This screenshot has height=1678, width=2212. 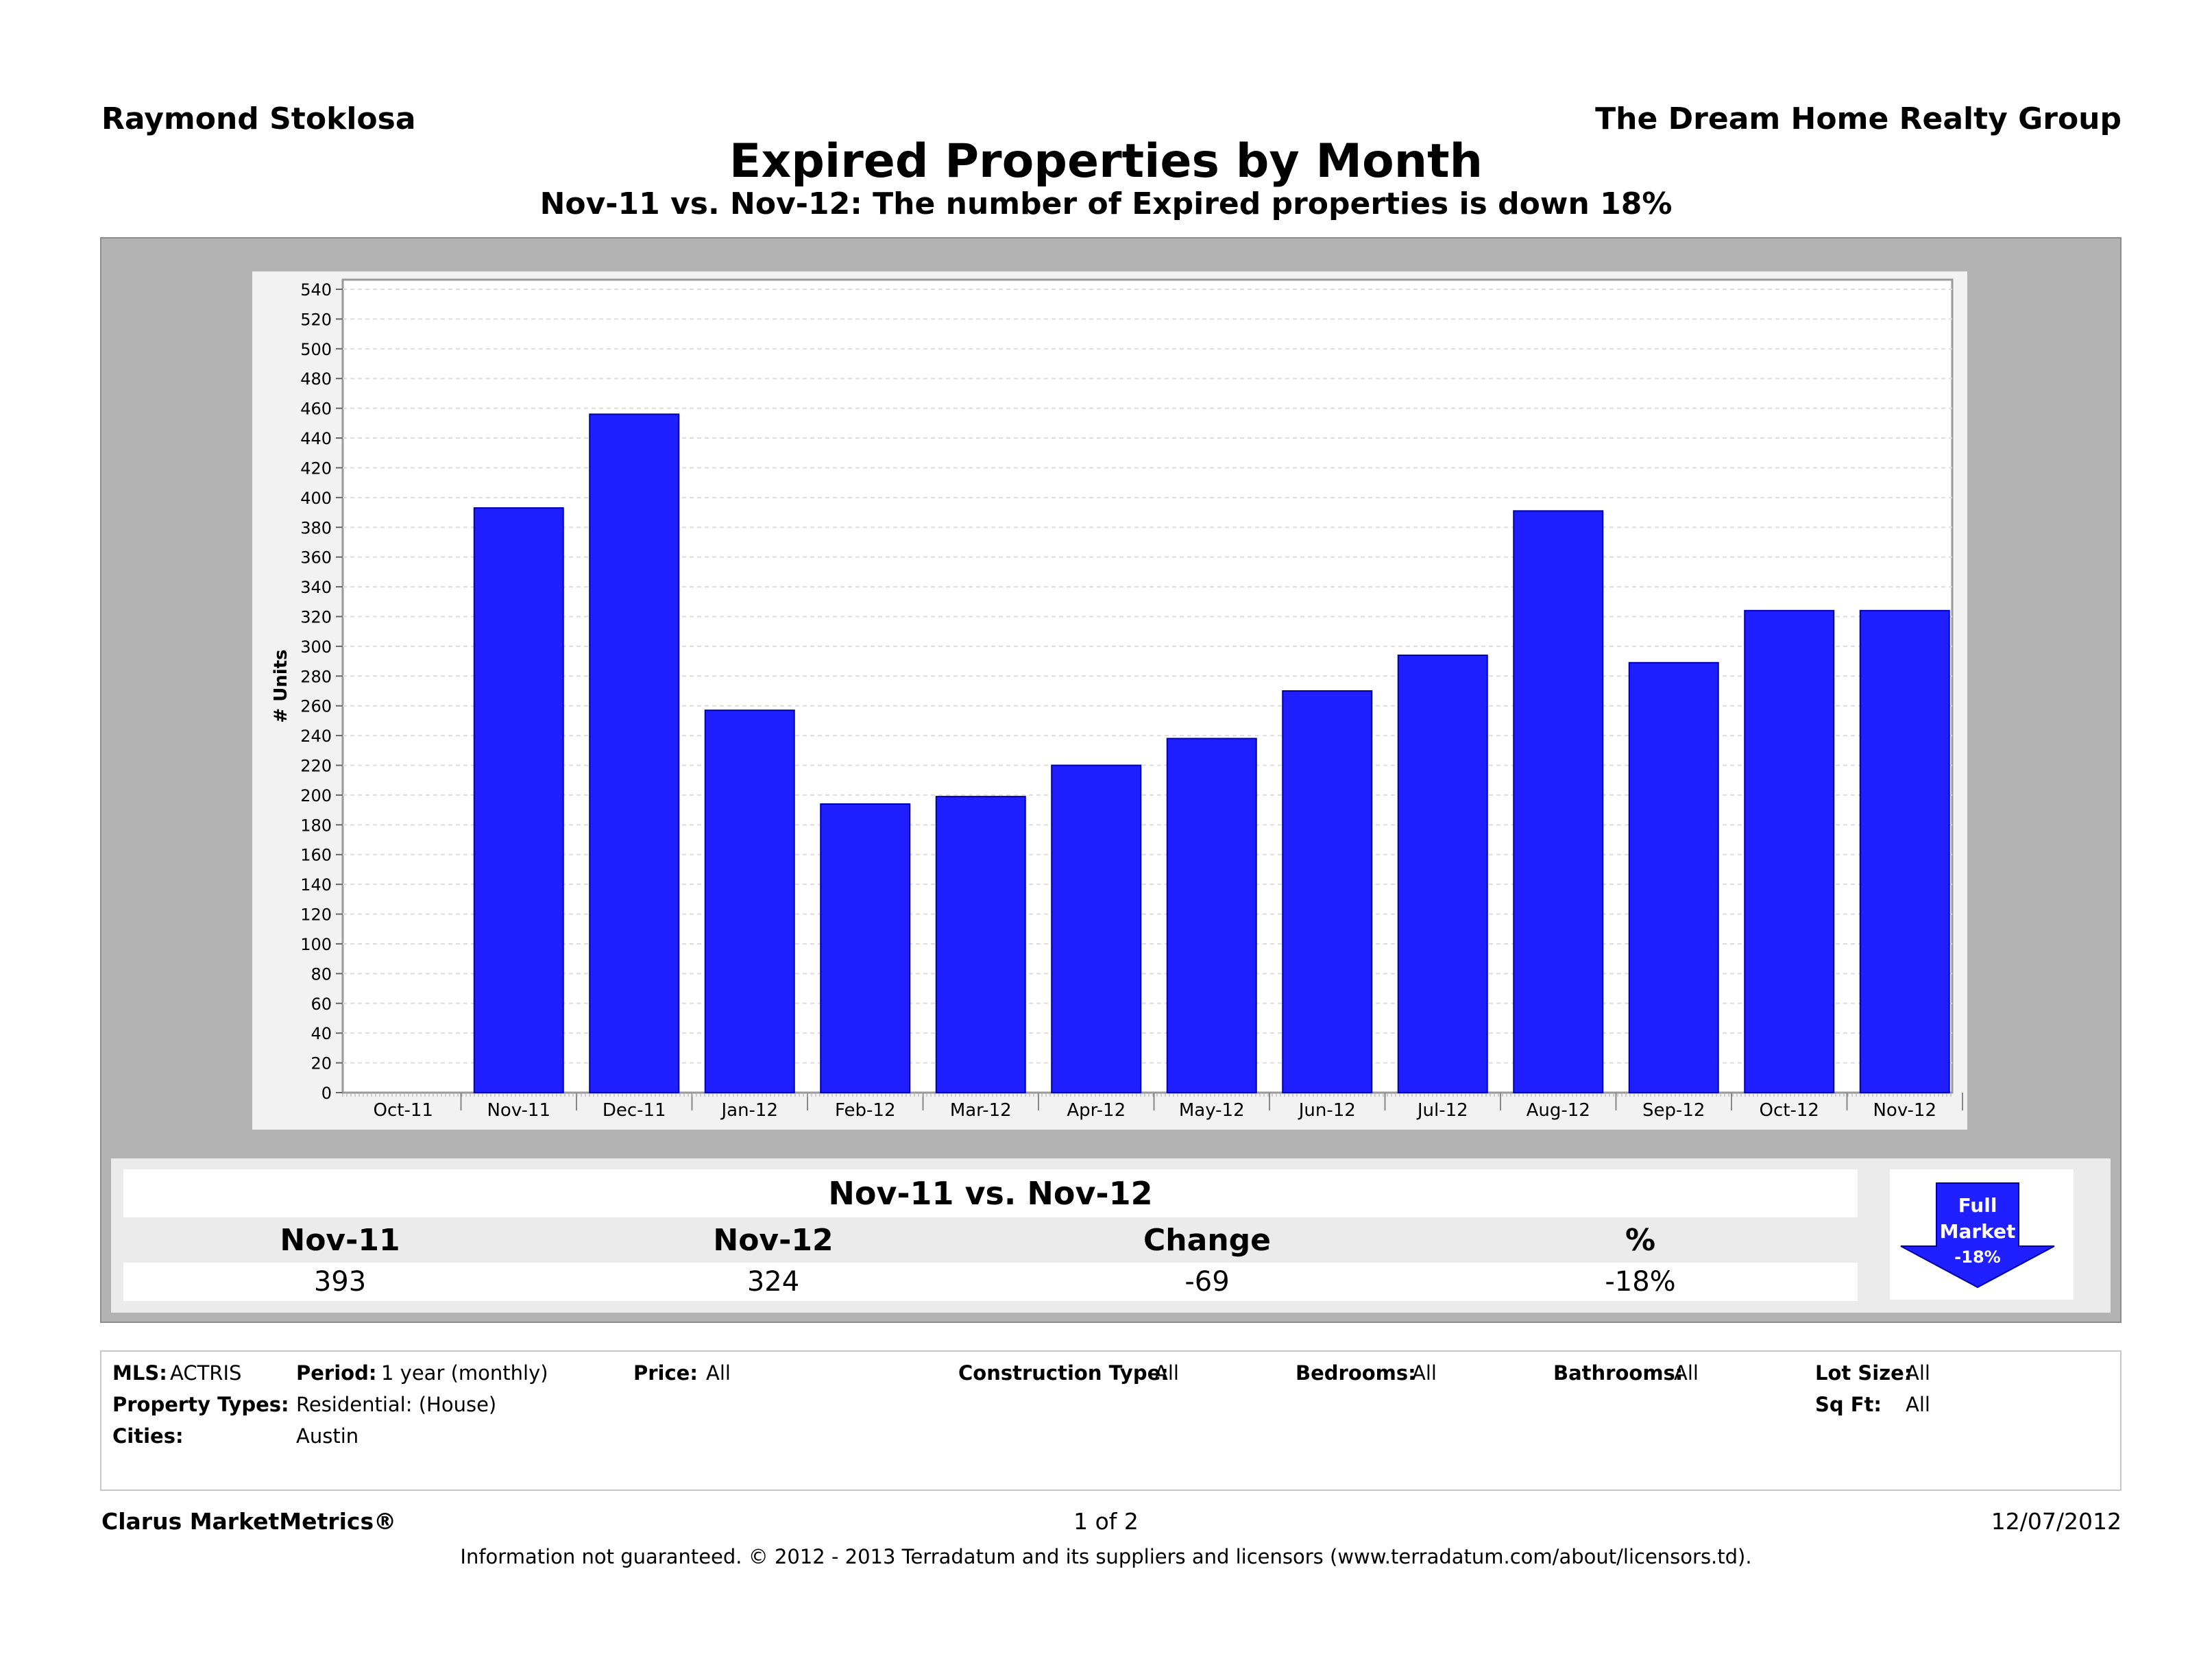 I want to click on comparison-label-end: Nov-12, so click(x=773, y=1240).